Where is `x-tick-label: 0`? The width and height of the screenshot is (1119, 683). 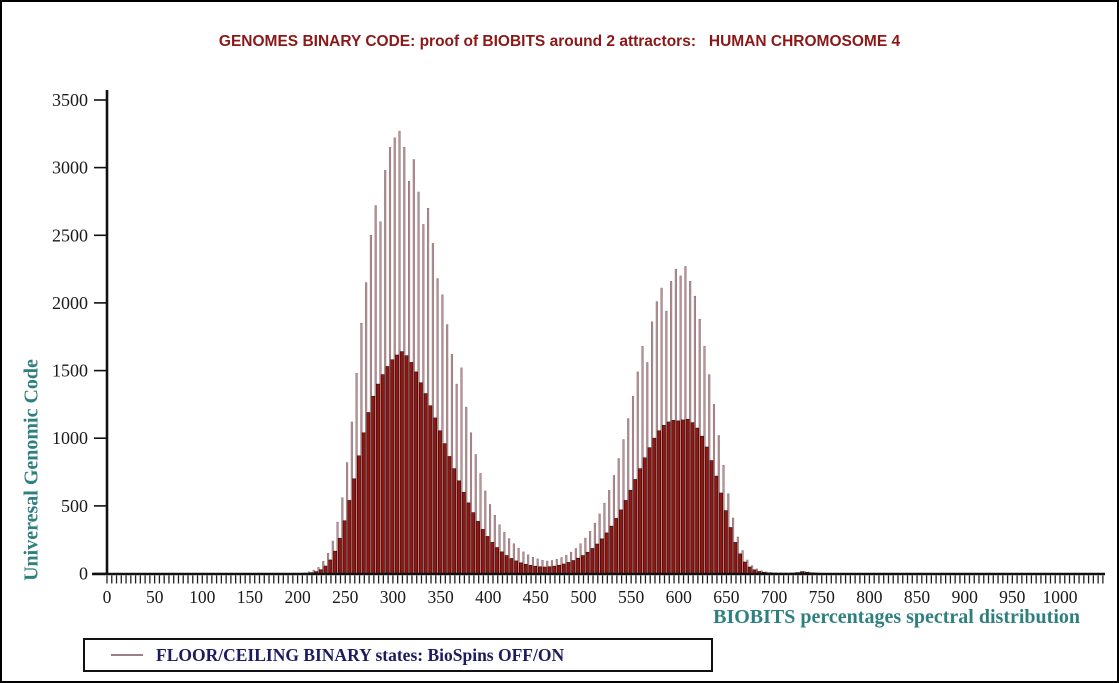 x-tick-label: 0 is located at coordinates (107, 597).